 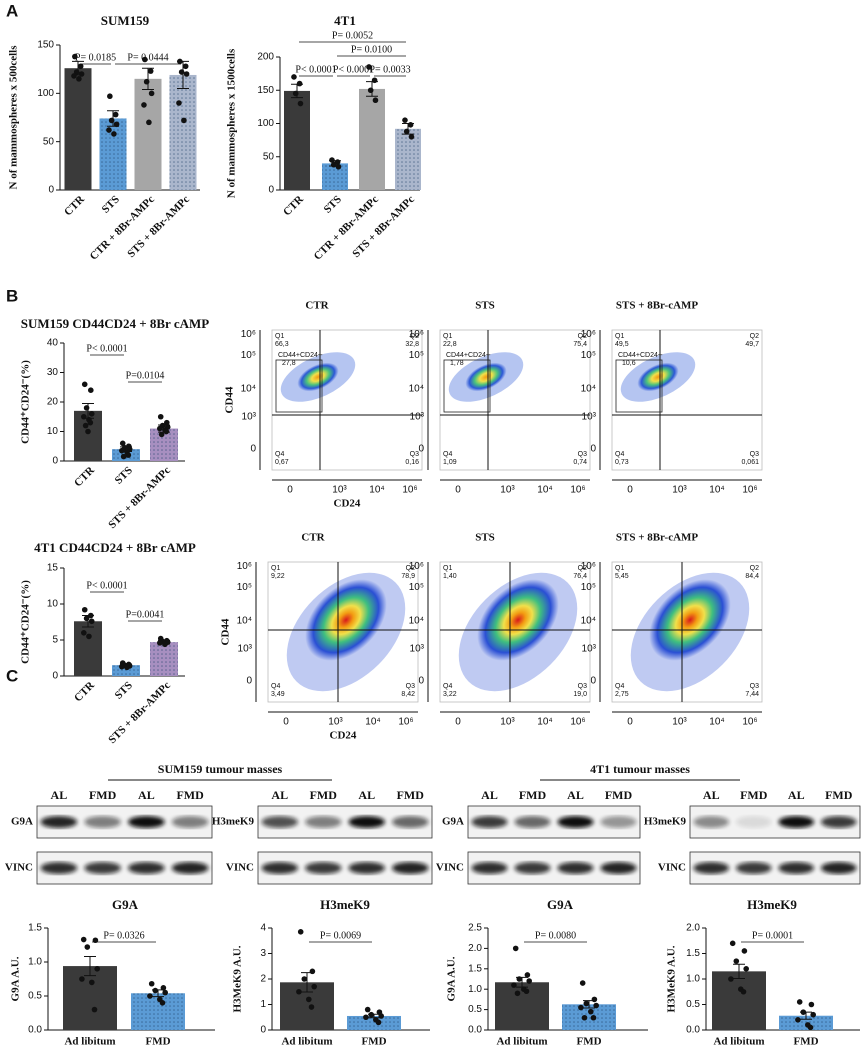 I want to click on quadrant-name: Q3, so click(x=582, y=454).